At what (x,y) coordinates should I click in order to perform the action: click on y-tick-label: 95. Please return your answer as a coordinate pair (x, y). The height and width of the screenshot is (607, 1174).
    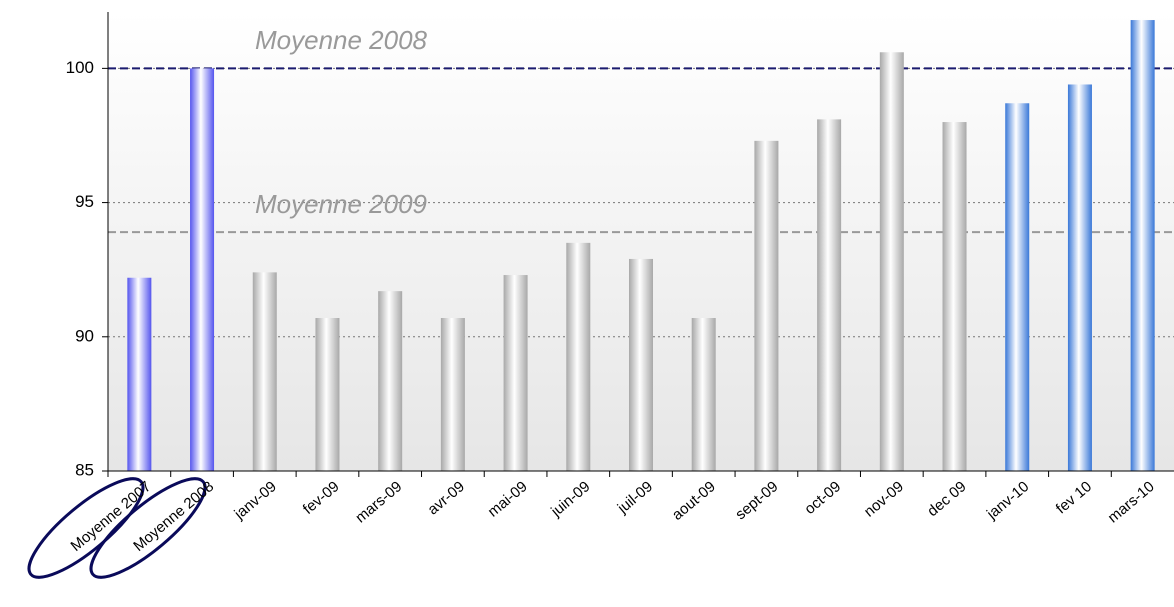
    Looking at the image, I should click on (84, 201).